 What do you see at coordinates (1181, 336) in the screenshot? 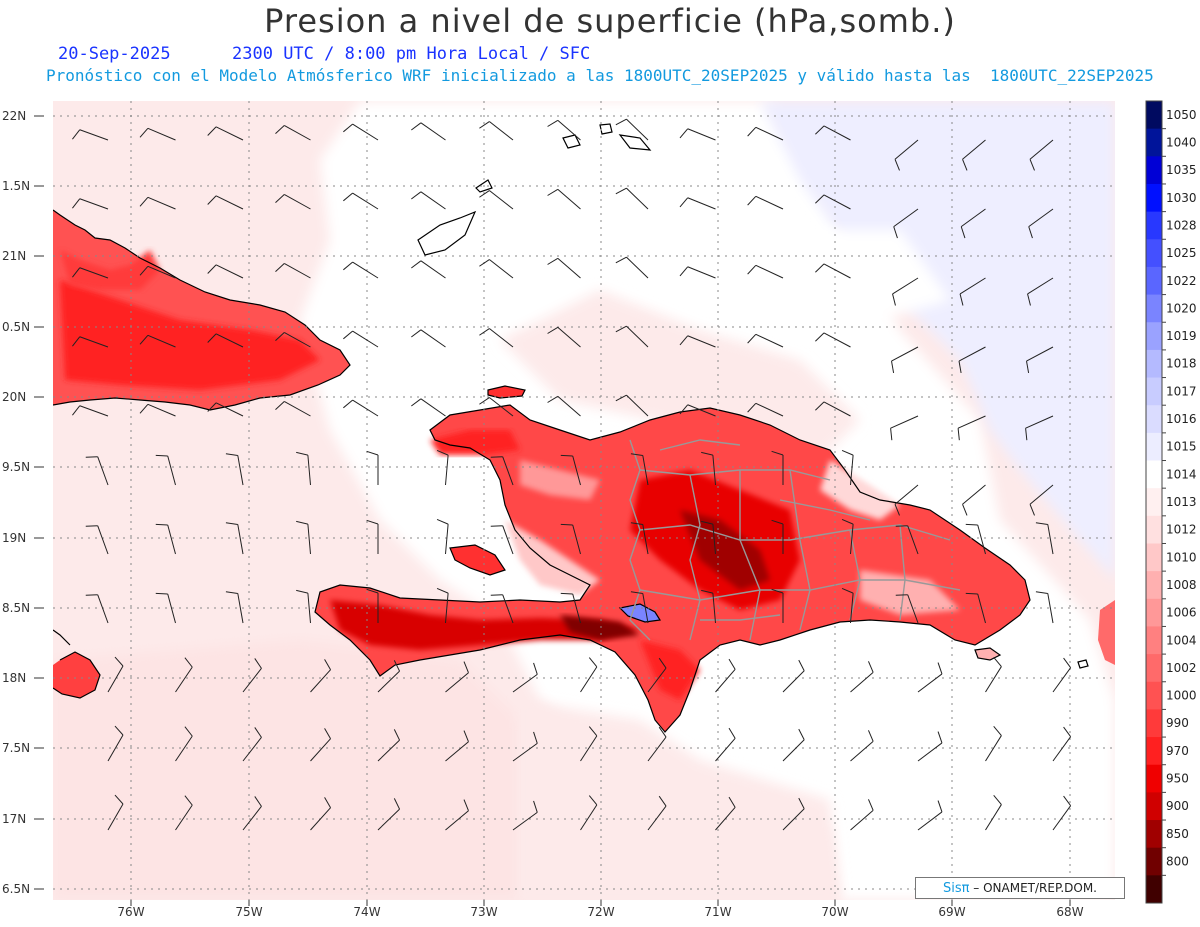
I see `legend-level-label: 1019` at bounding box center [1181, 336].